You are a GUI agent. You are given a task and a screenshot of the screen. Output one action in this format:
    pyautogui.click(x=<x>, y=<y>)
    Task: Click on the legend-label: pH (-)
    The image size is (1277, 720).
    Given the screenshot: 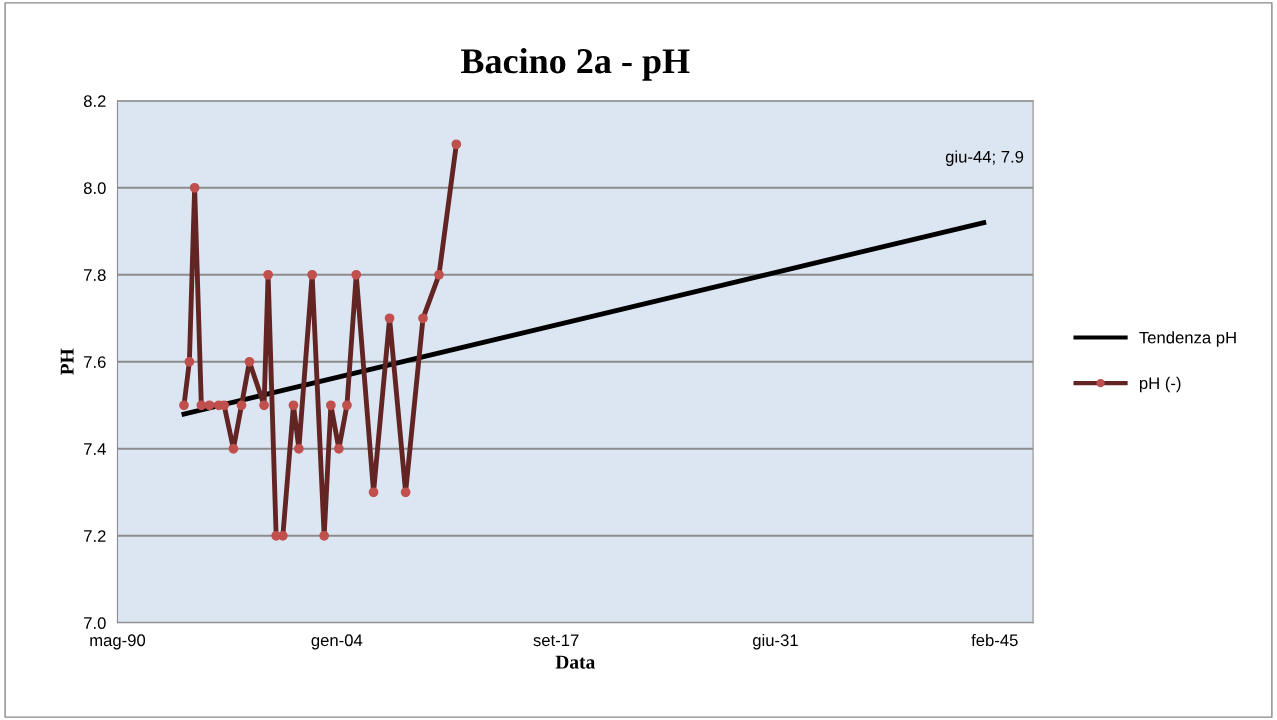 What is the action you would take?
    pyautogui.click(x=1160, y=384)
    